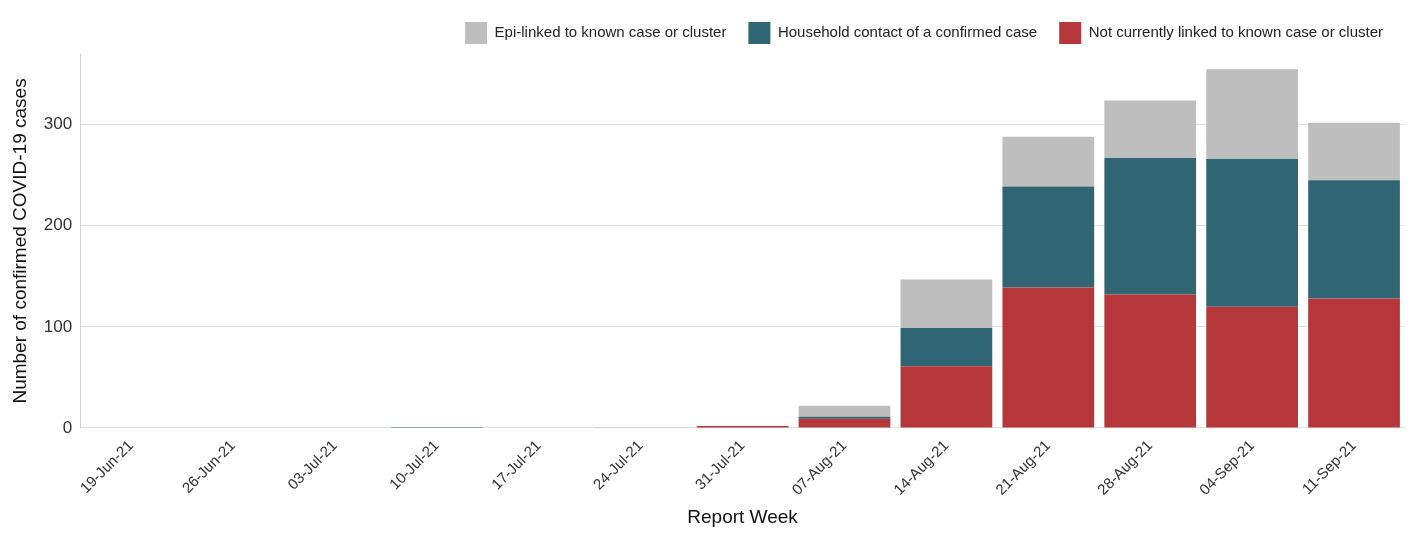 The image size is (1415, 538). What do you see at coordinates (58, 124) in the screenshot?
I see `y-tick-label: 300` at bounding box center [58, 124].